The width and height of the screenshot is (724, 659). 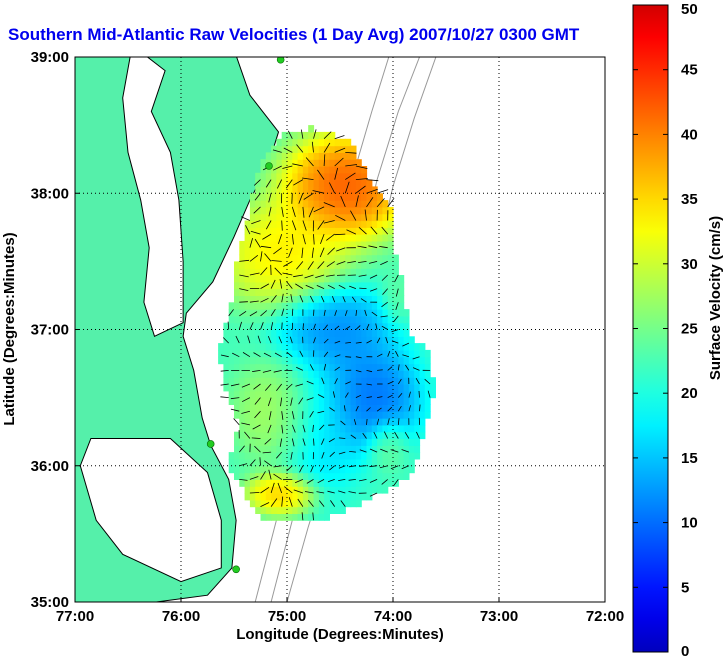 I want to click on x-tick-label: 72:00, so click(x=605, y=616).